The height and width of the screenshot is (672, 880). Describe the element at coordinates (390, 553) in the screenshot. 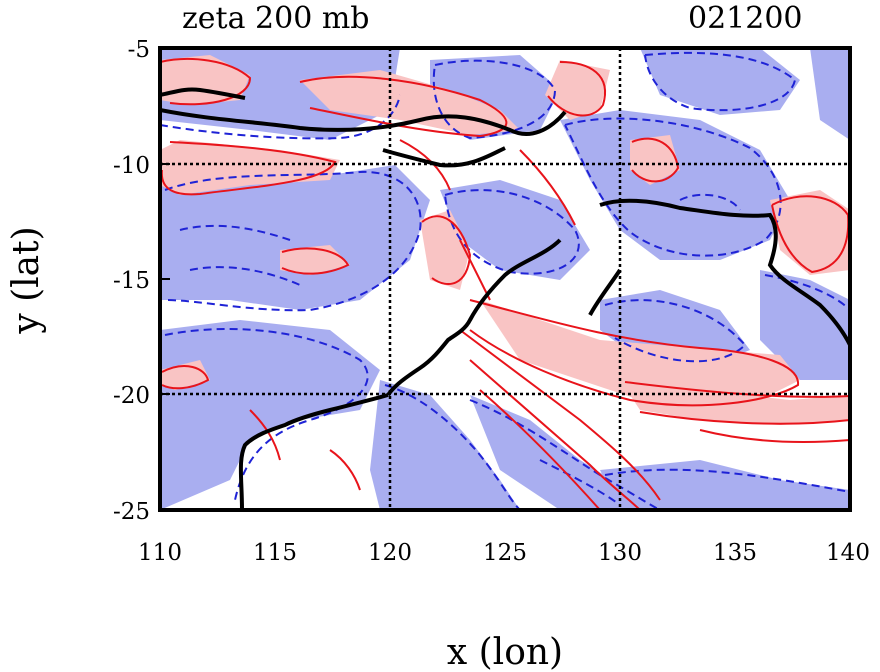

I see `x-tick-label: 120` at that location.